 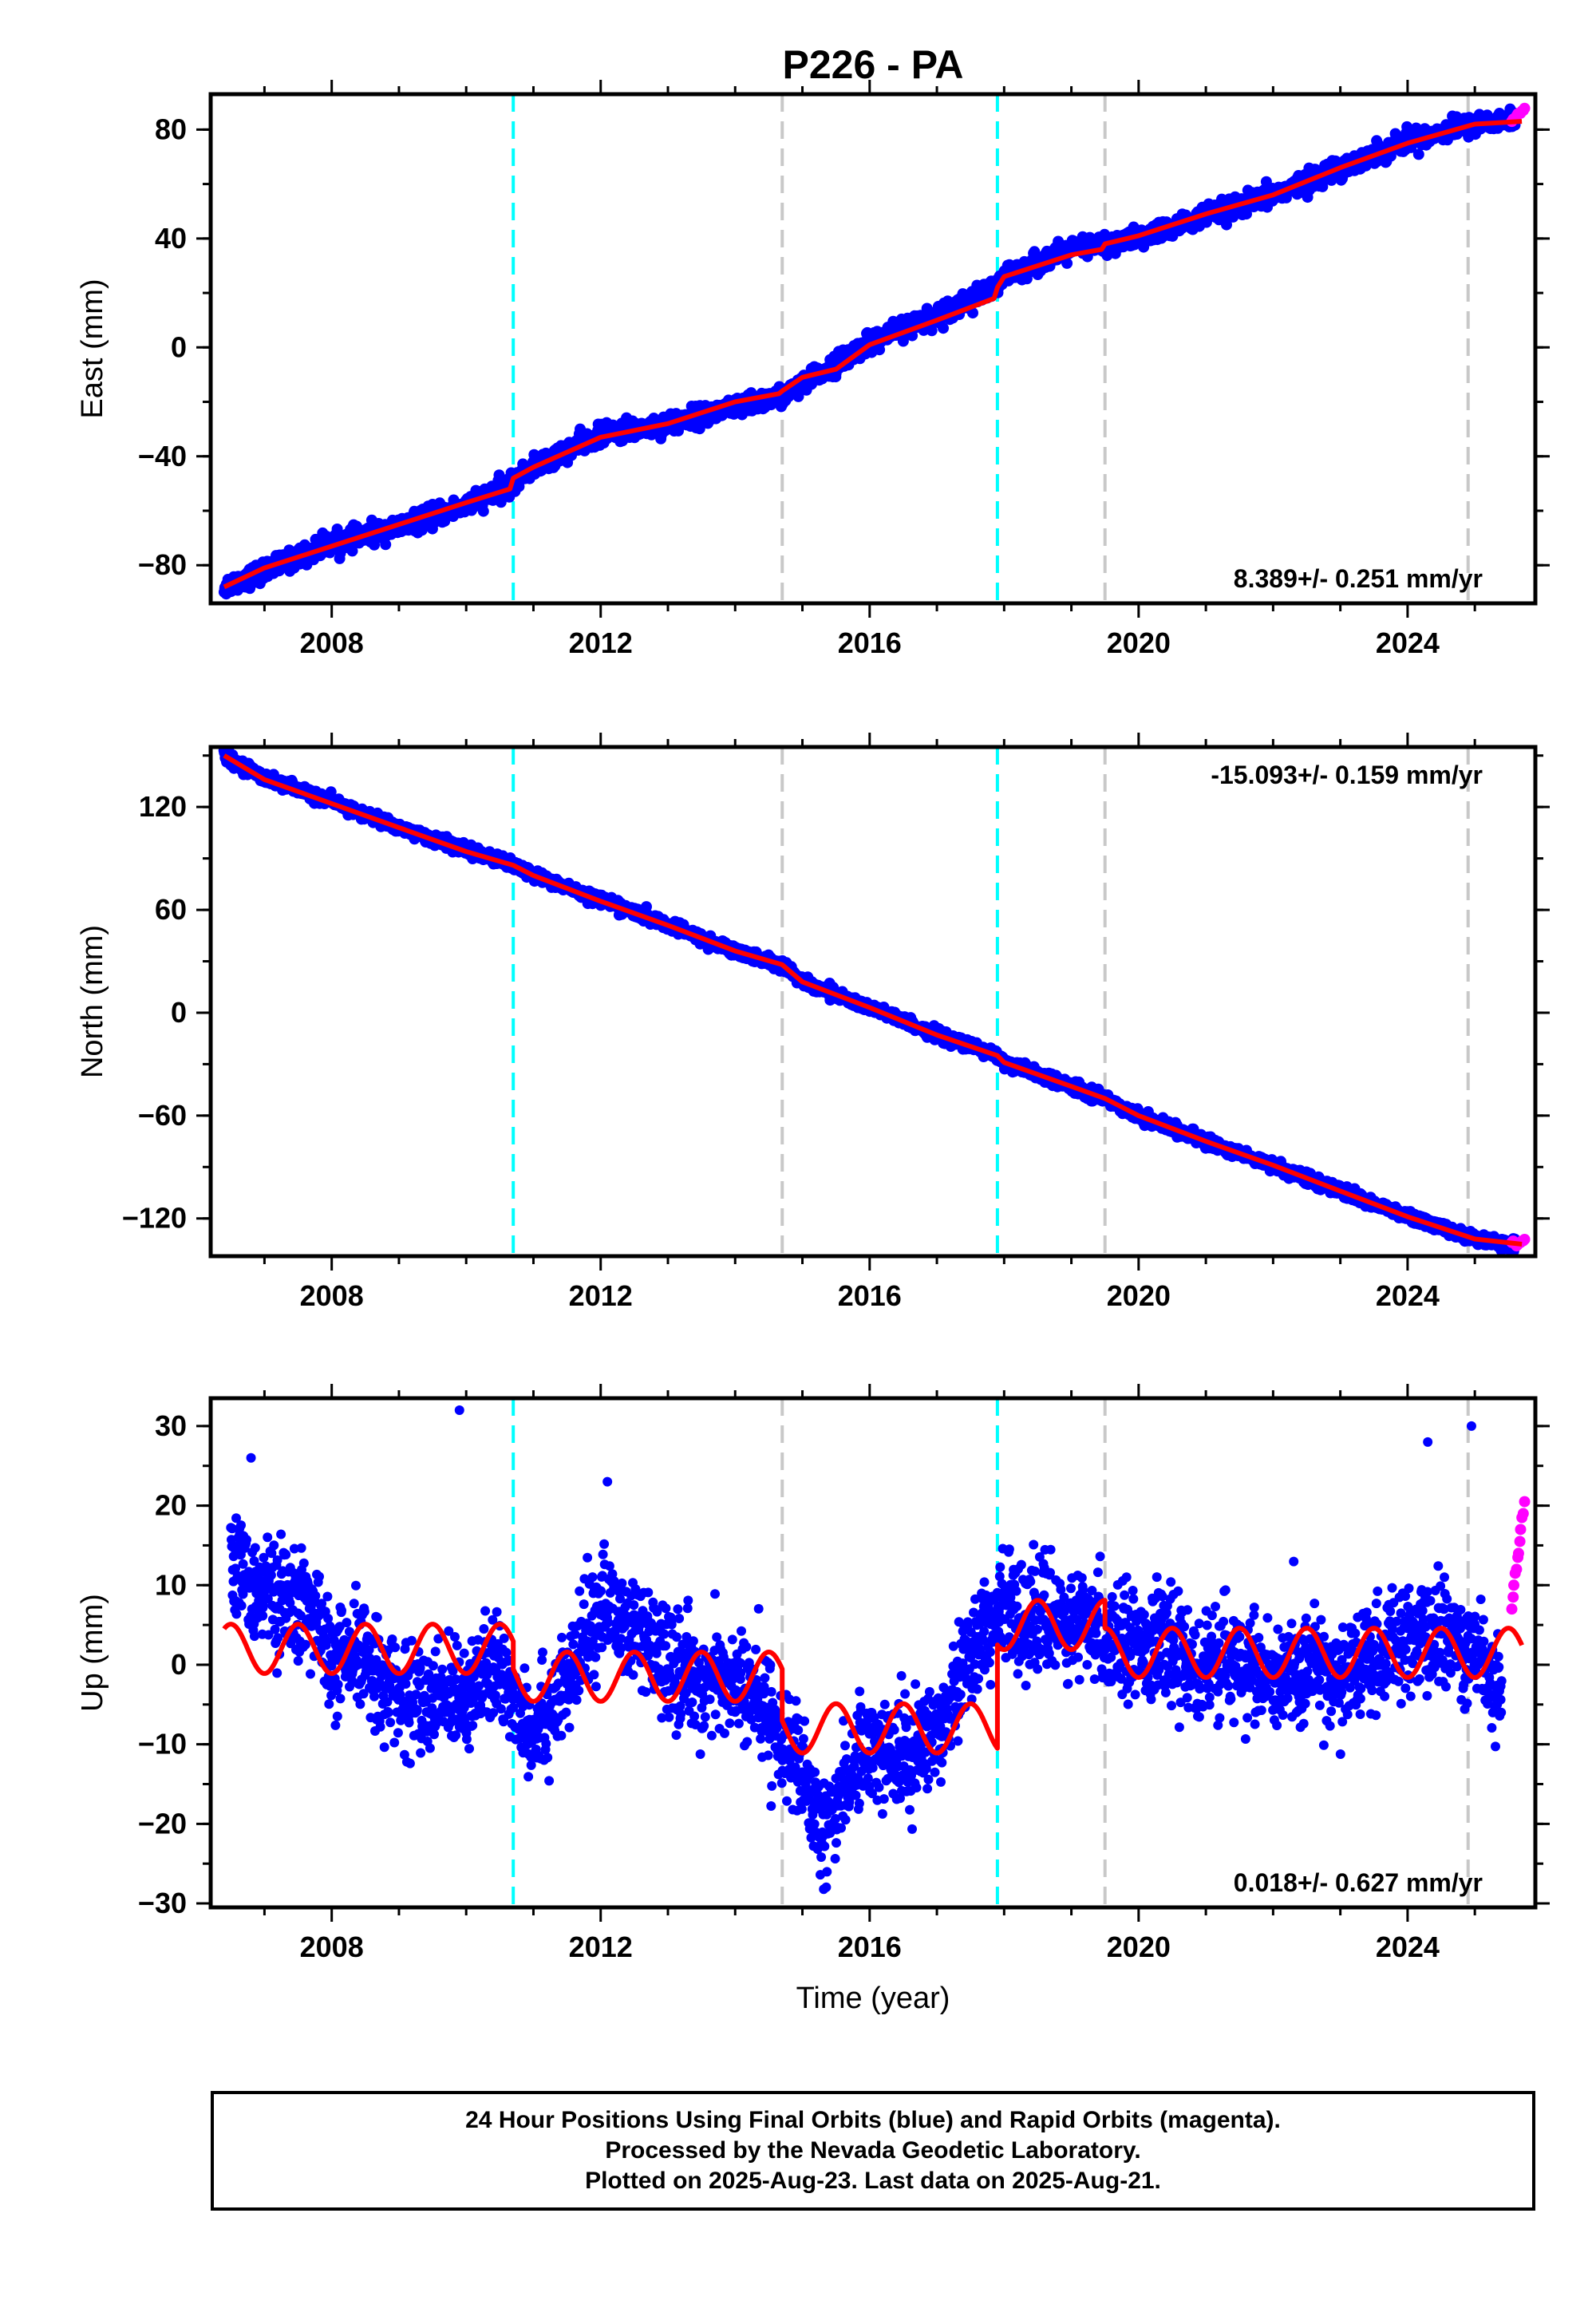 What do you see at coordinates (1525, 108) in the screenshot?
I see `rapid-point` at bounding box center [1525, 108].